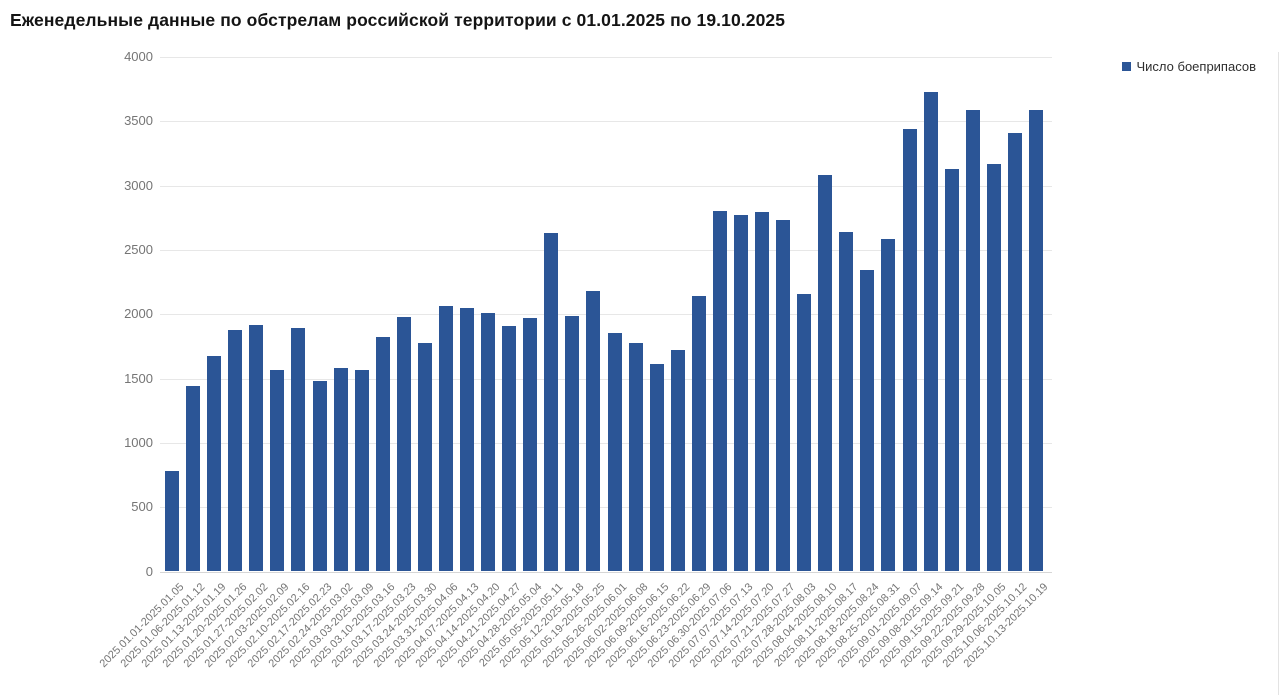  What do you see at coordinates (138, 314) in the screenshot?
I see `y-tick-label: 2000` at bounding box center [138, 314].